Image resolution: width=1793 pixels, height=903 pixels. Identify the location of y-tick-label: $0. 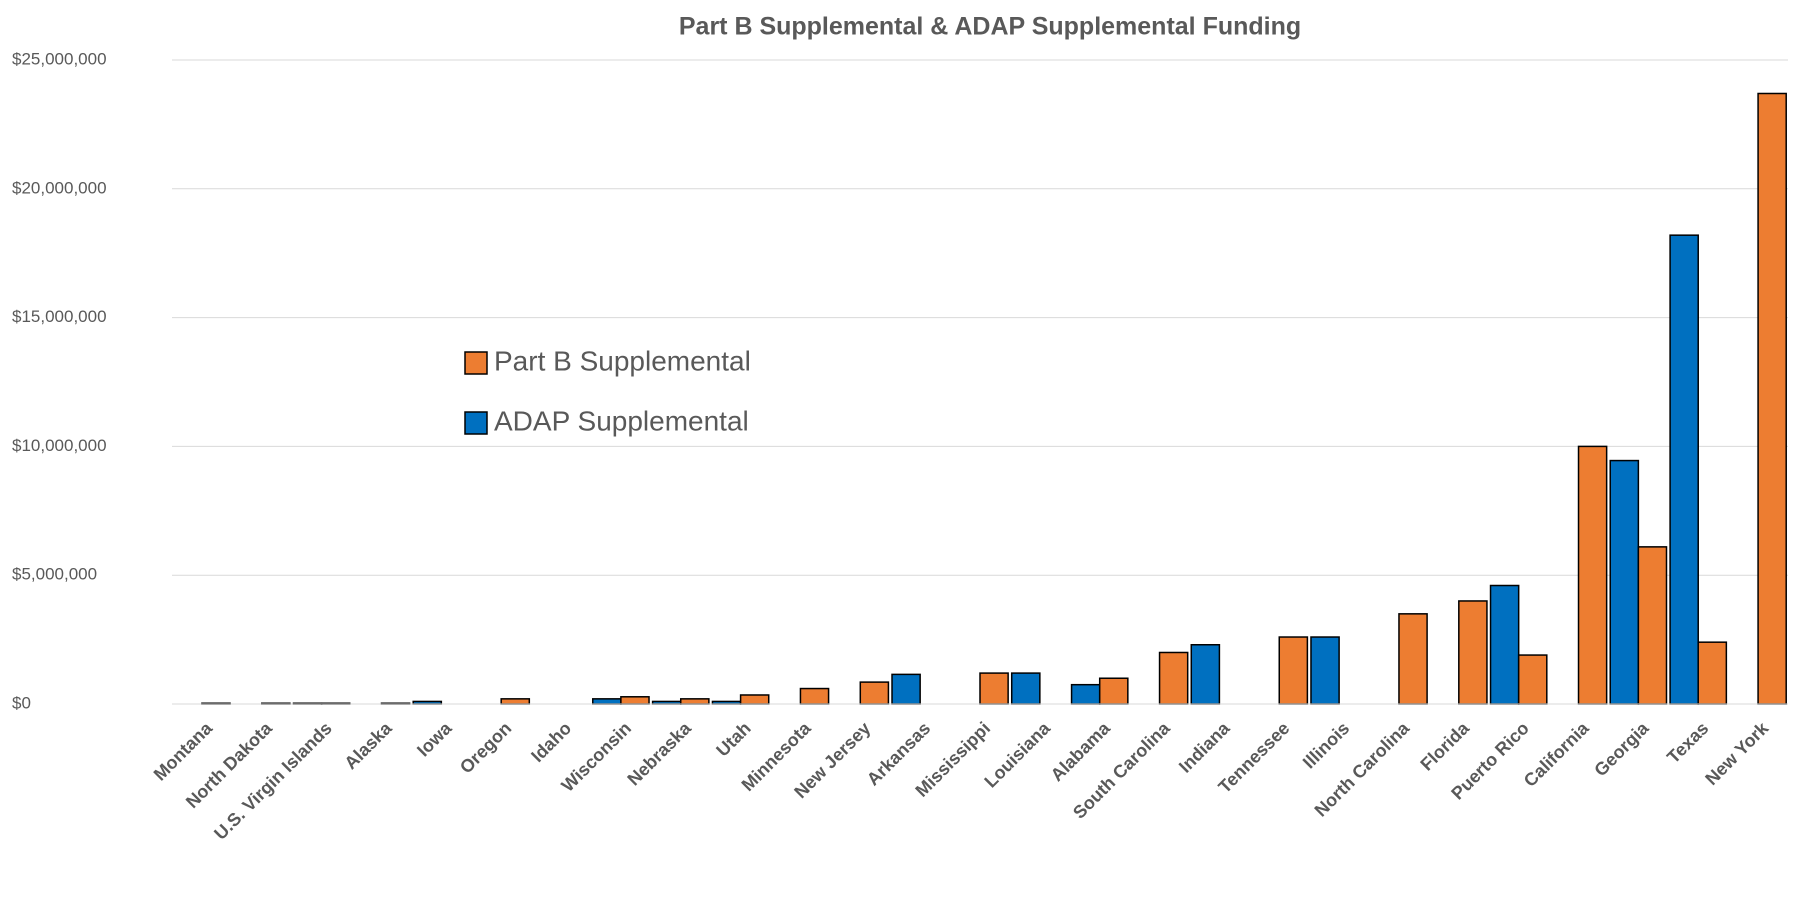
(21, 702).